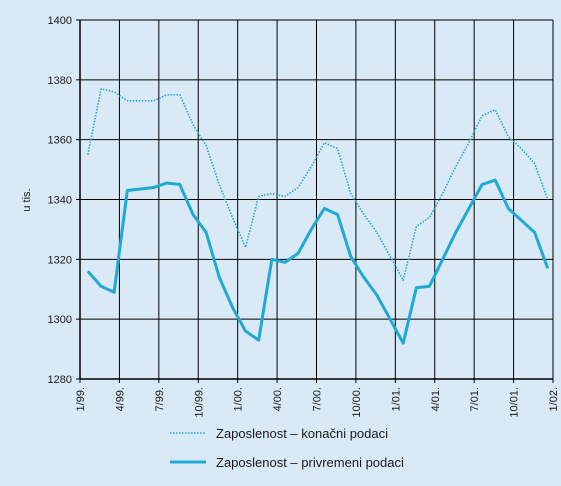  What do you see at coordinates (60, 21) in the screenshot?
I see `y-tick-label: 1400` at bounding box center [60, 21].